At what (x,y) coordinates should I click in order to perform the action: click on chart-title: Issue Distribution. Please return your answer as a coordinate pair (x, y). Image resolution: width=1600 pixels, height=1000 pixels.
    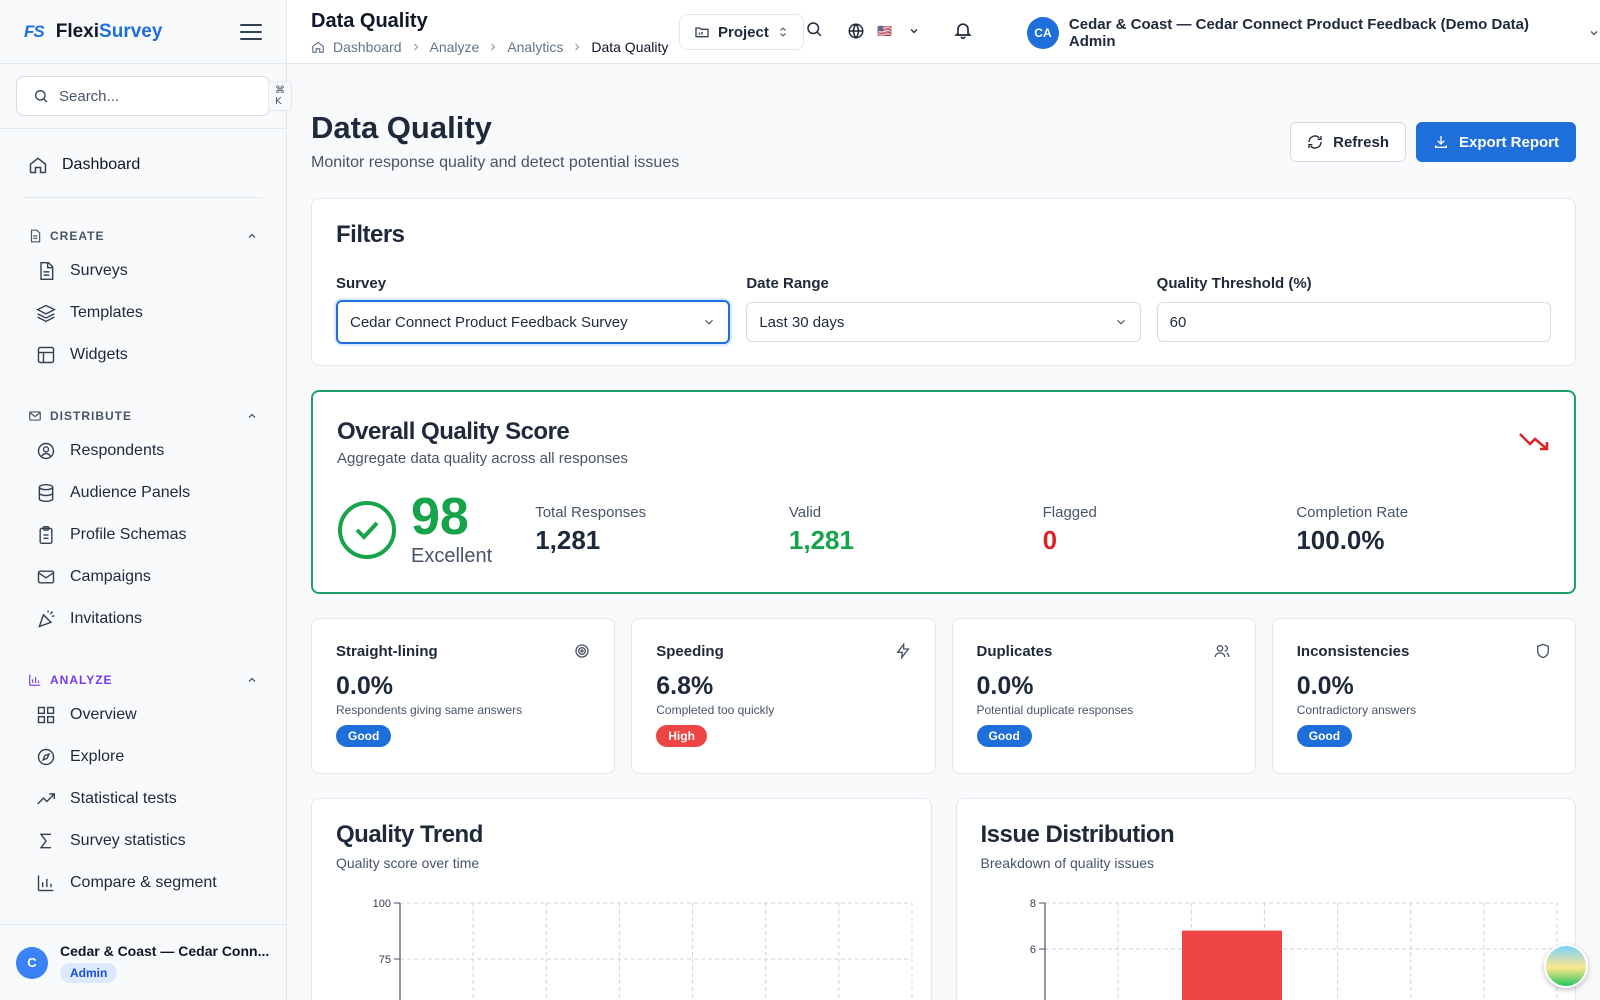
    Looking at the image, I should click on (1077, 834).